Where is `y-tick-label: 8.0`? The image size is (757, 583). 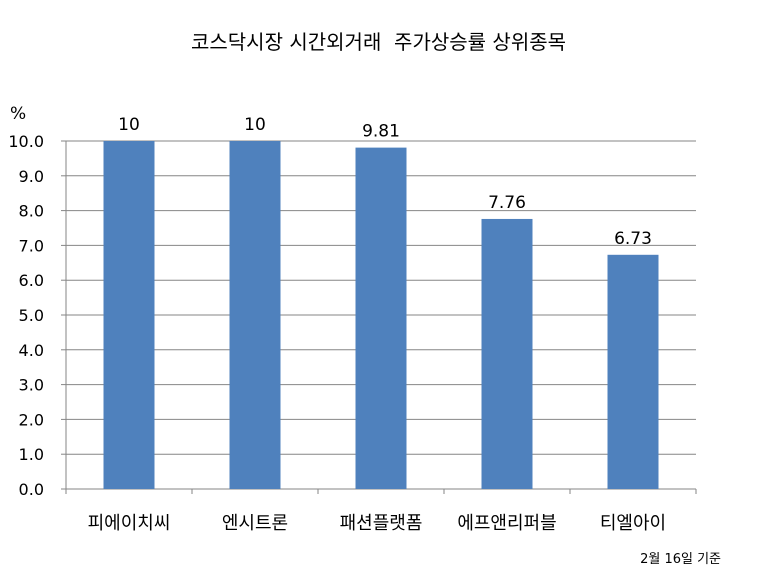 y-tick-label: 8.0 is located at coordinates (31, 211).